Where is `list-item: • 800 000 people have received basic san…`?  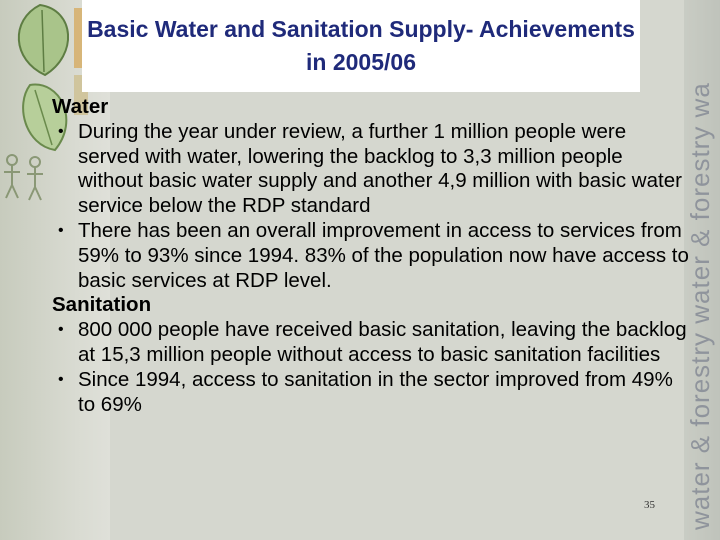
list-item: • 800 000 people have received basic san… is located at coordinates (372, 343).